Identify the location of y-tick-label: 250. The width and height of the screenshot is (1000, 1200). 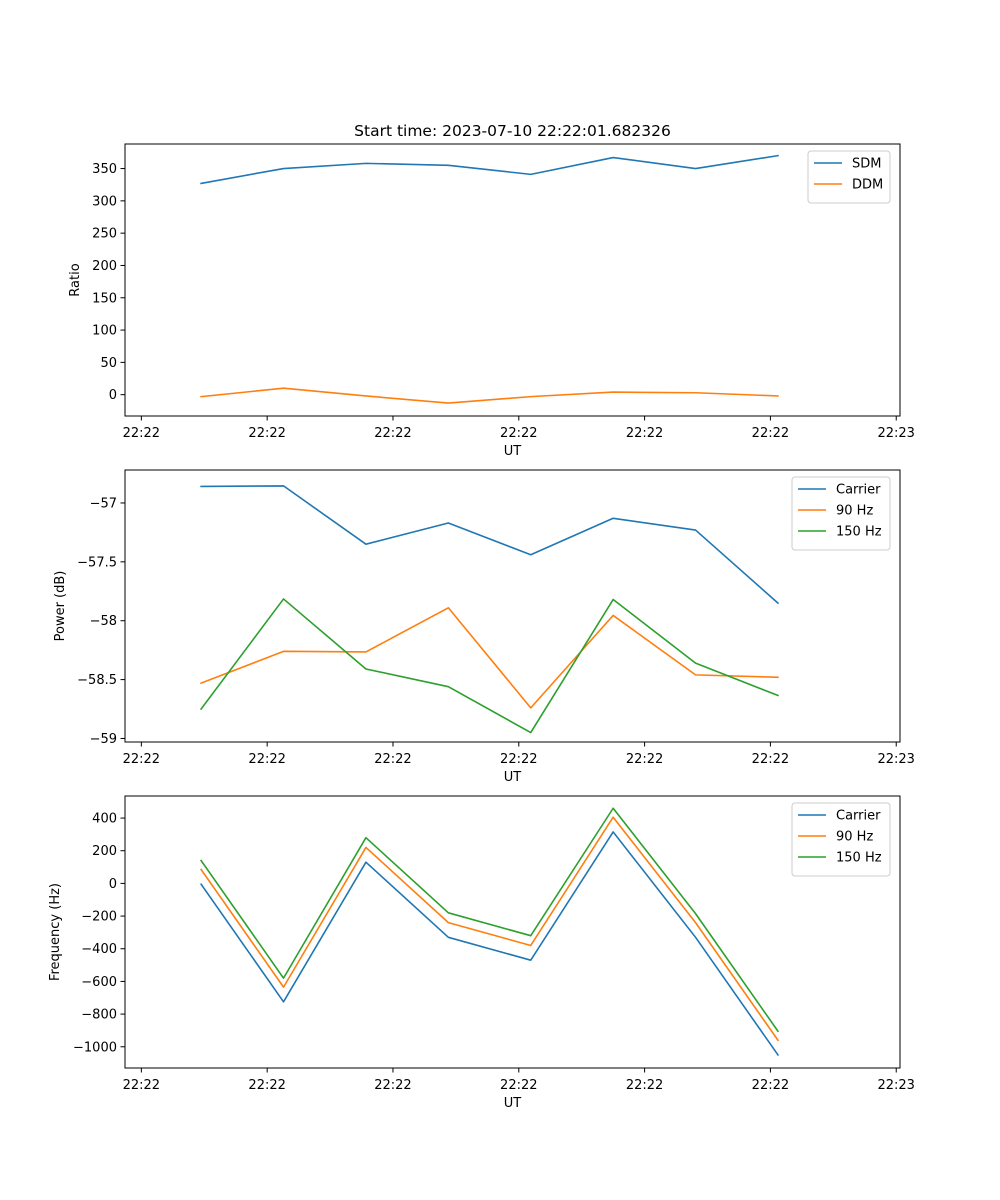
(104, 234).